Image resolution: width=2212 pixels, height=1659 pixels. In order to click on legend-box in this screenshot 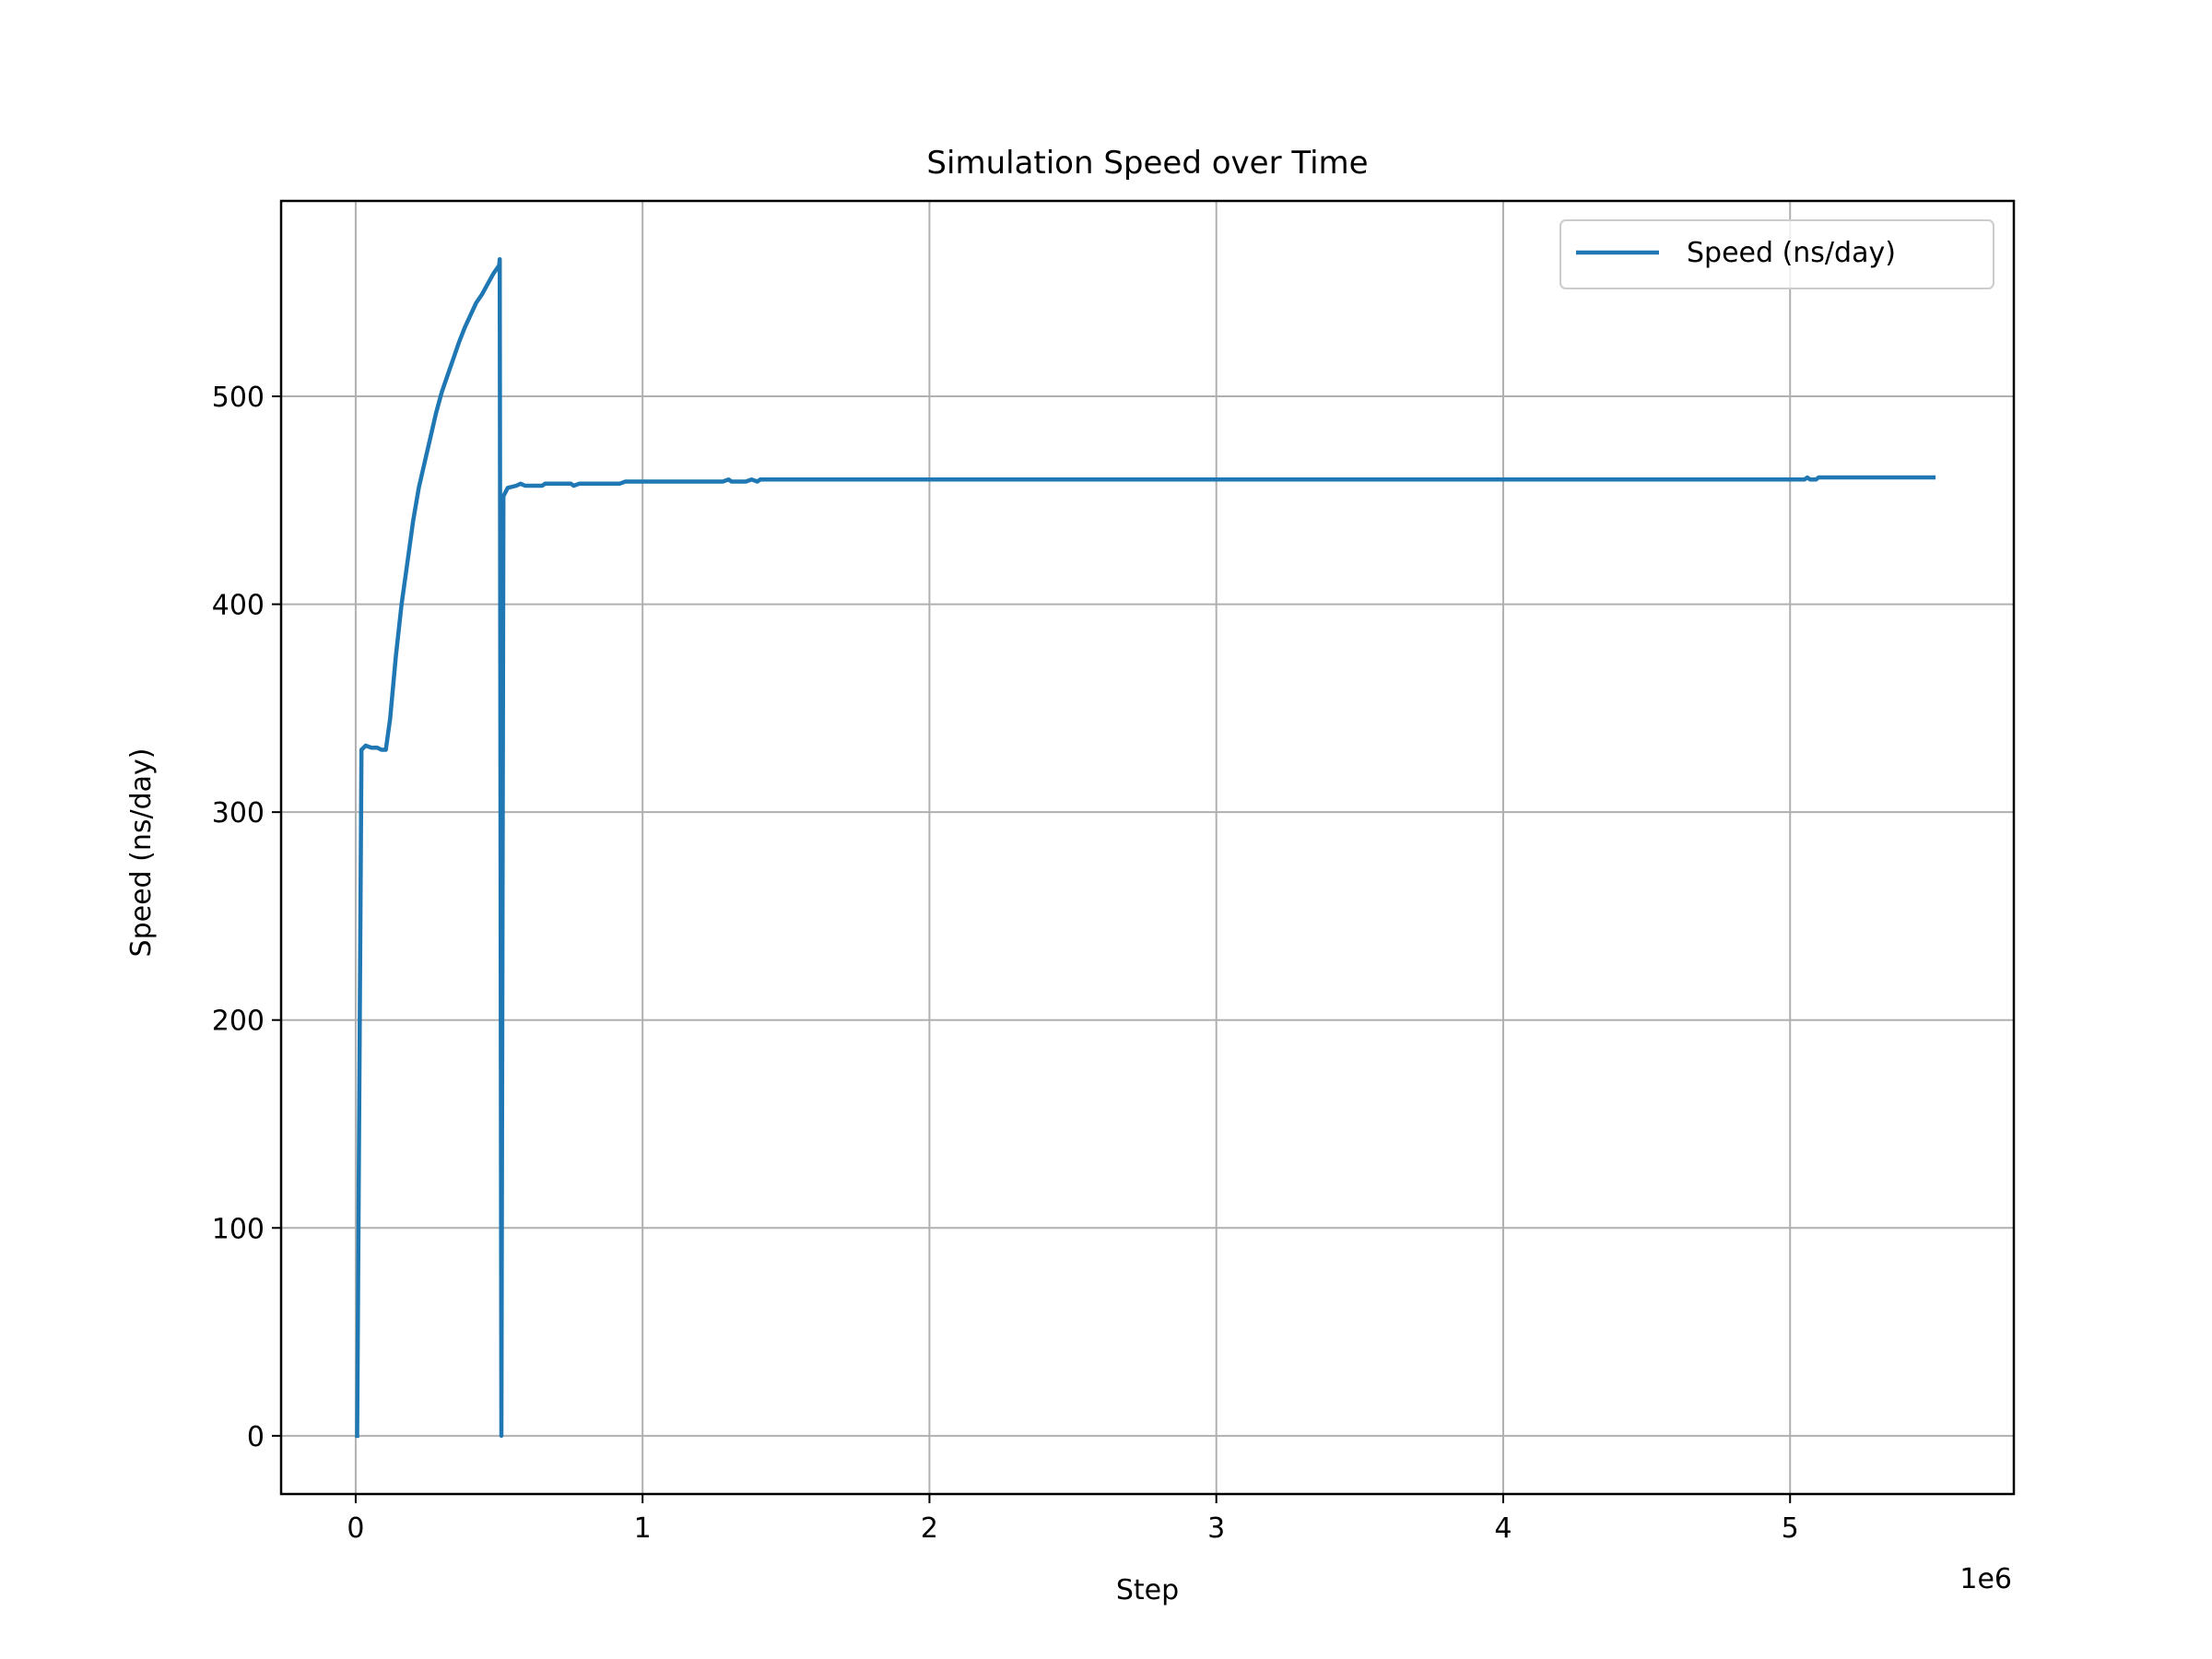, I will do `click(1776, 254)`.